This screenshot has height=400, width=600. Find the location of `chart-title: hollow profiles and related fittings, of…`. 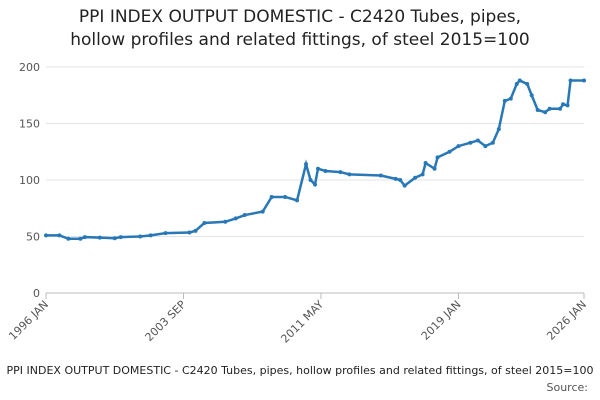

chart-title: hollow profiles and related fittings, of… is located at coordinates (300, 40).